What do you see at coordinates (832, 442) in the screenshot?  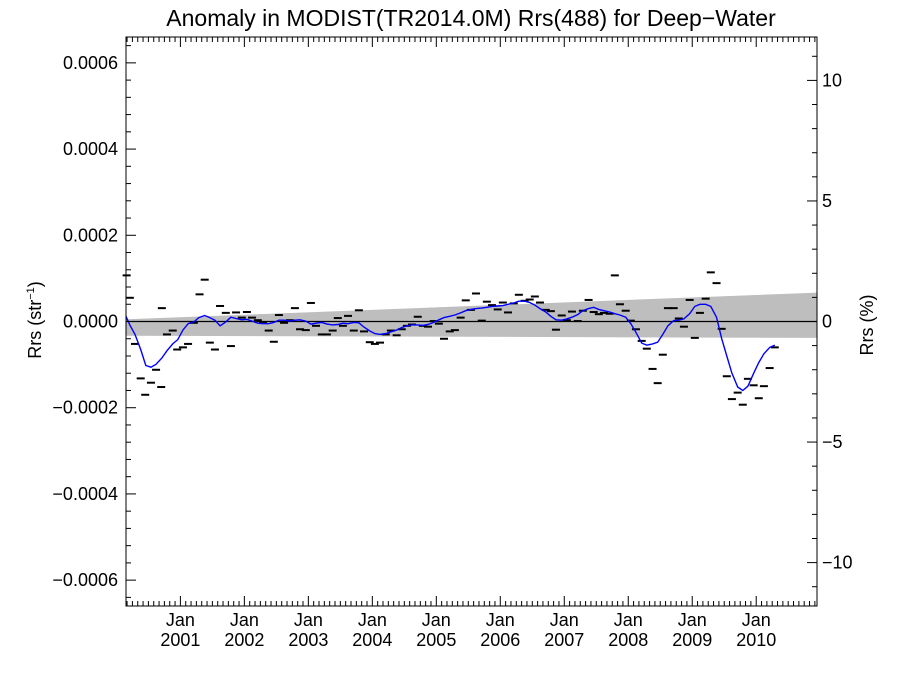 I see `y-right-tick-label: −5` at bounding box center [832, 442].